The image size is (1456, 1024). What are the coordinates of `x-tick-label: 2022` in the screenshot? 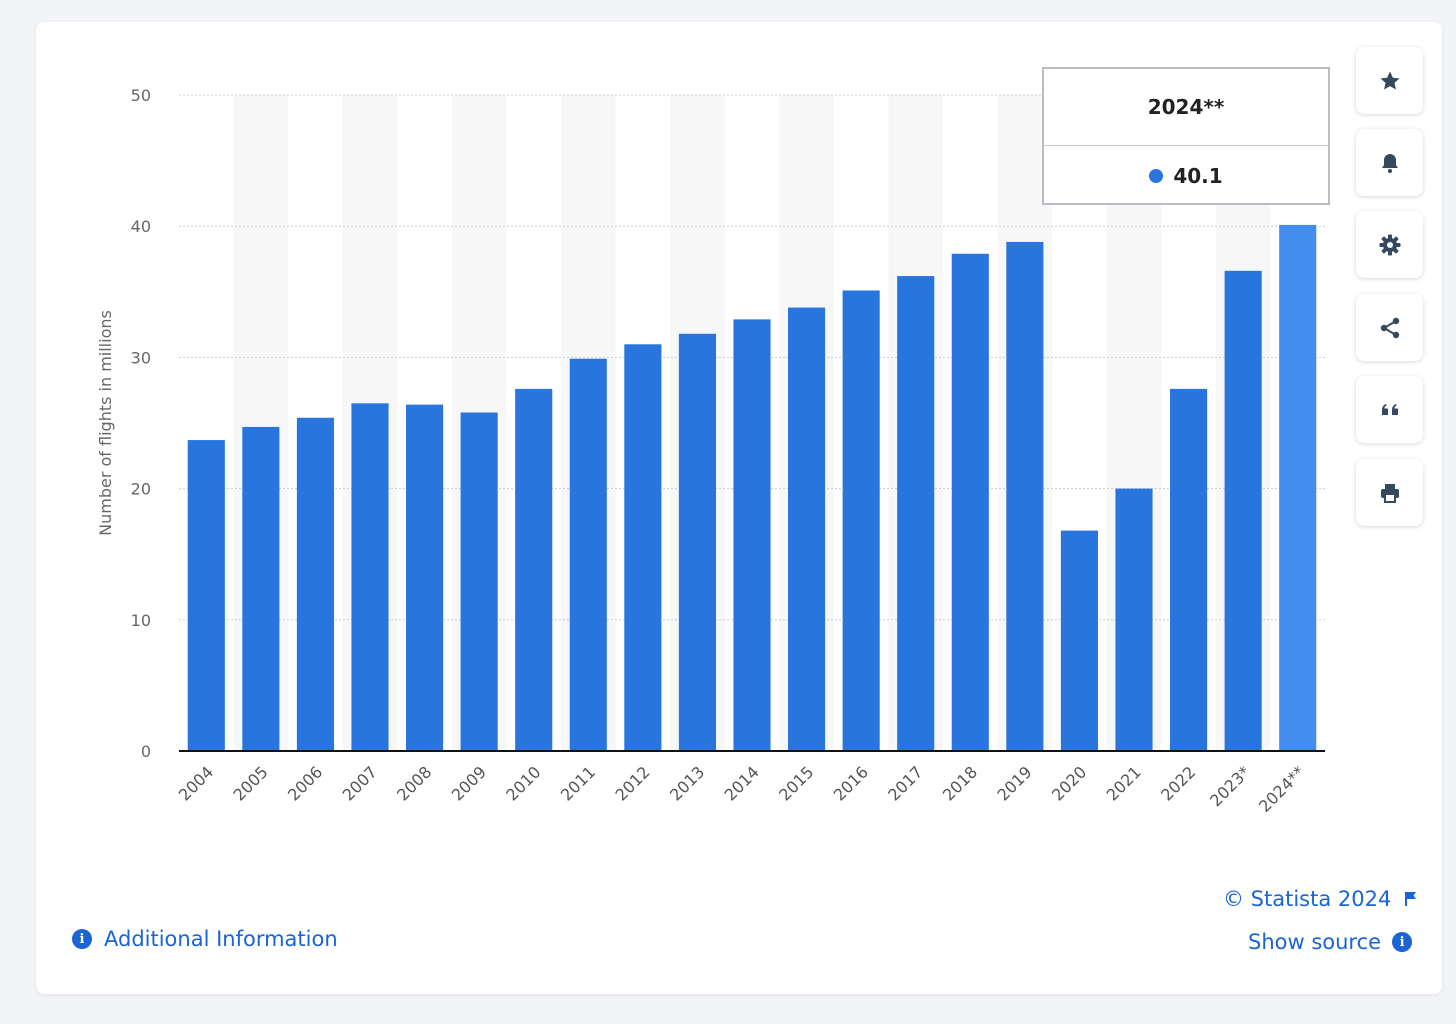 It's located at (1178, 783).